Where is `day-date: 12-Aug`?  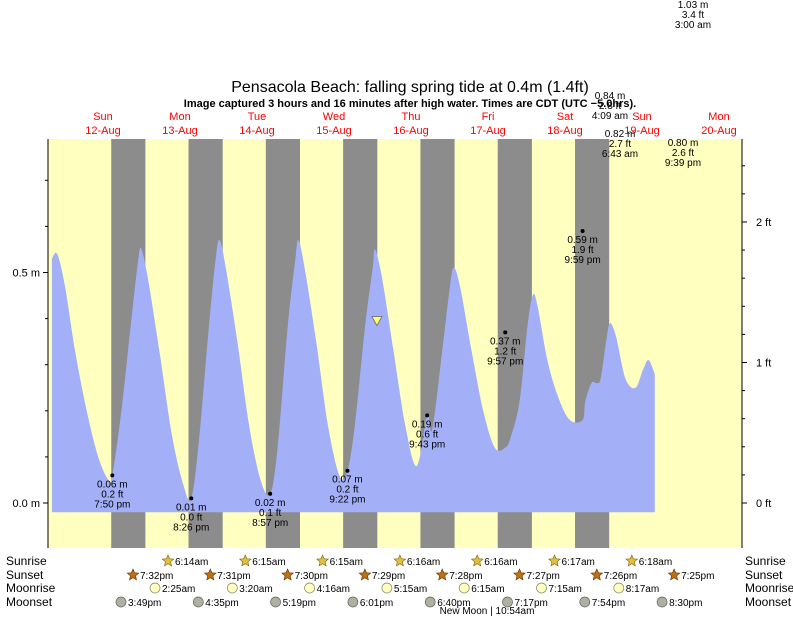 day-date: 12-Aug is located at coordinates (102, 131).